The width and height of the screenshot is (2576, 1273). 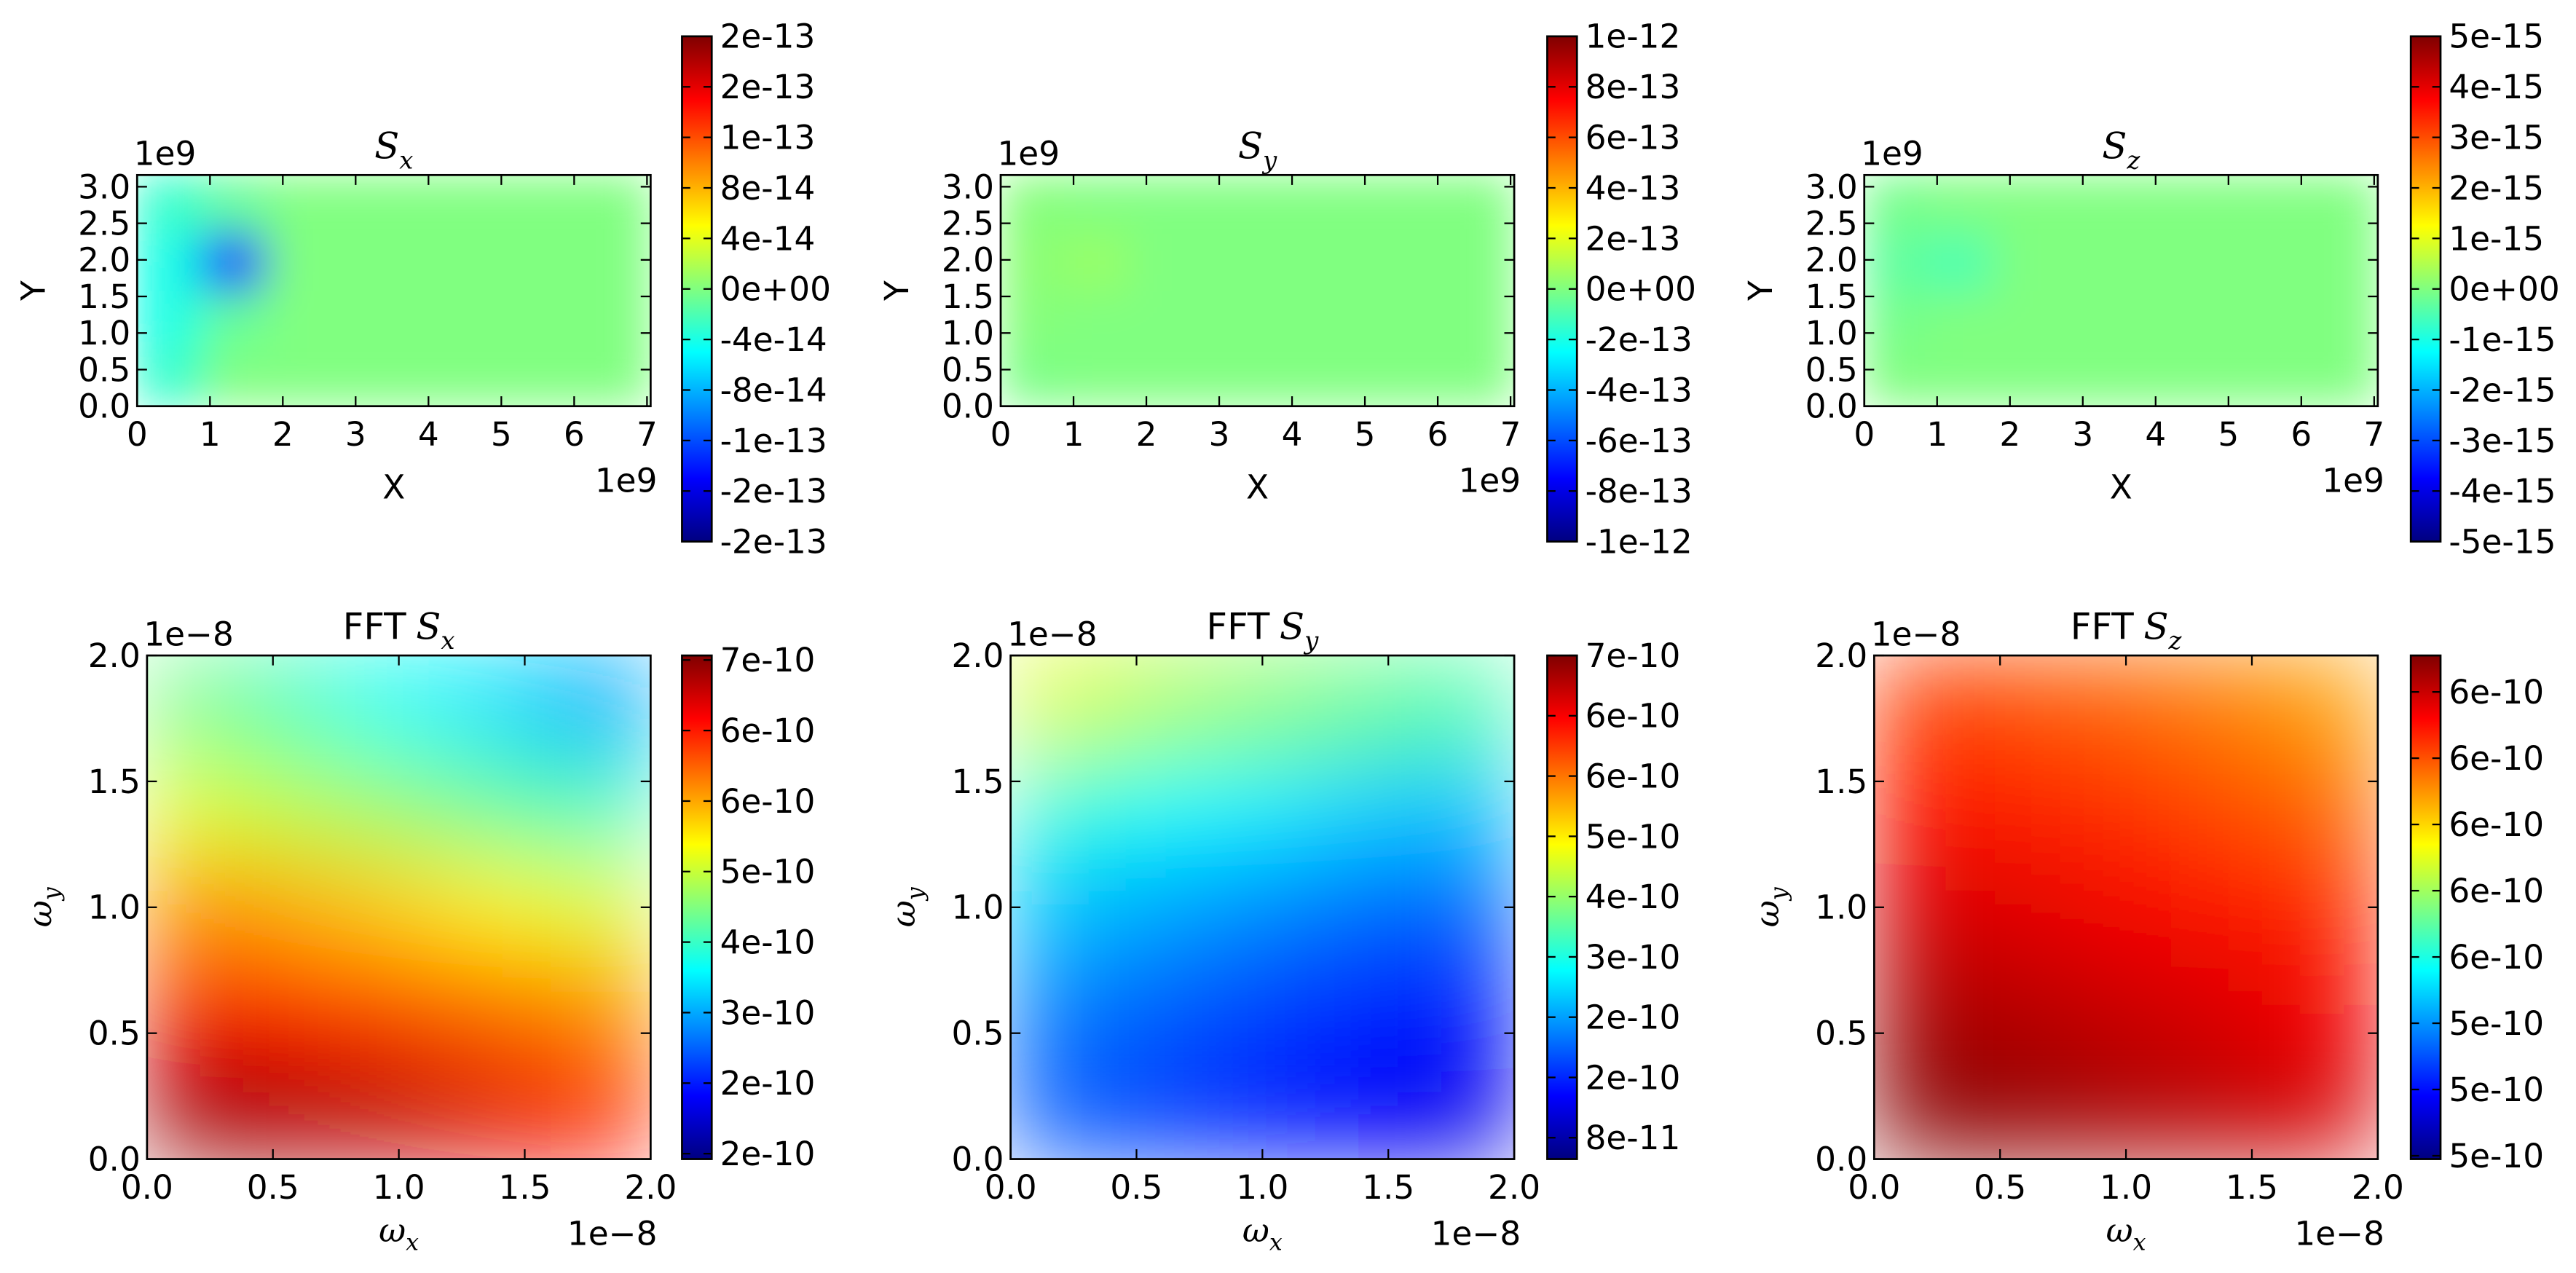 I want to click on x-tick-label: 1, so click(x=1073, y=434).